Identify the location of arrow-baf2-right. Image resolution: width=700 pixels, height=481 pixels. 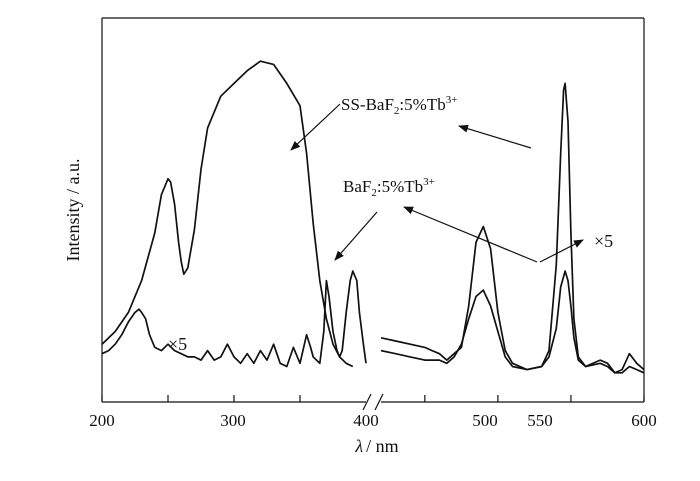
(470, 234).